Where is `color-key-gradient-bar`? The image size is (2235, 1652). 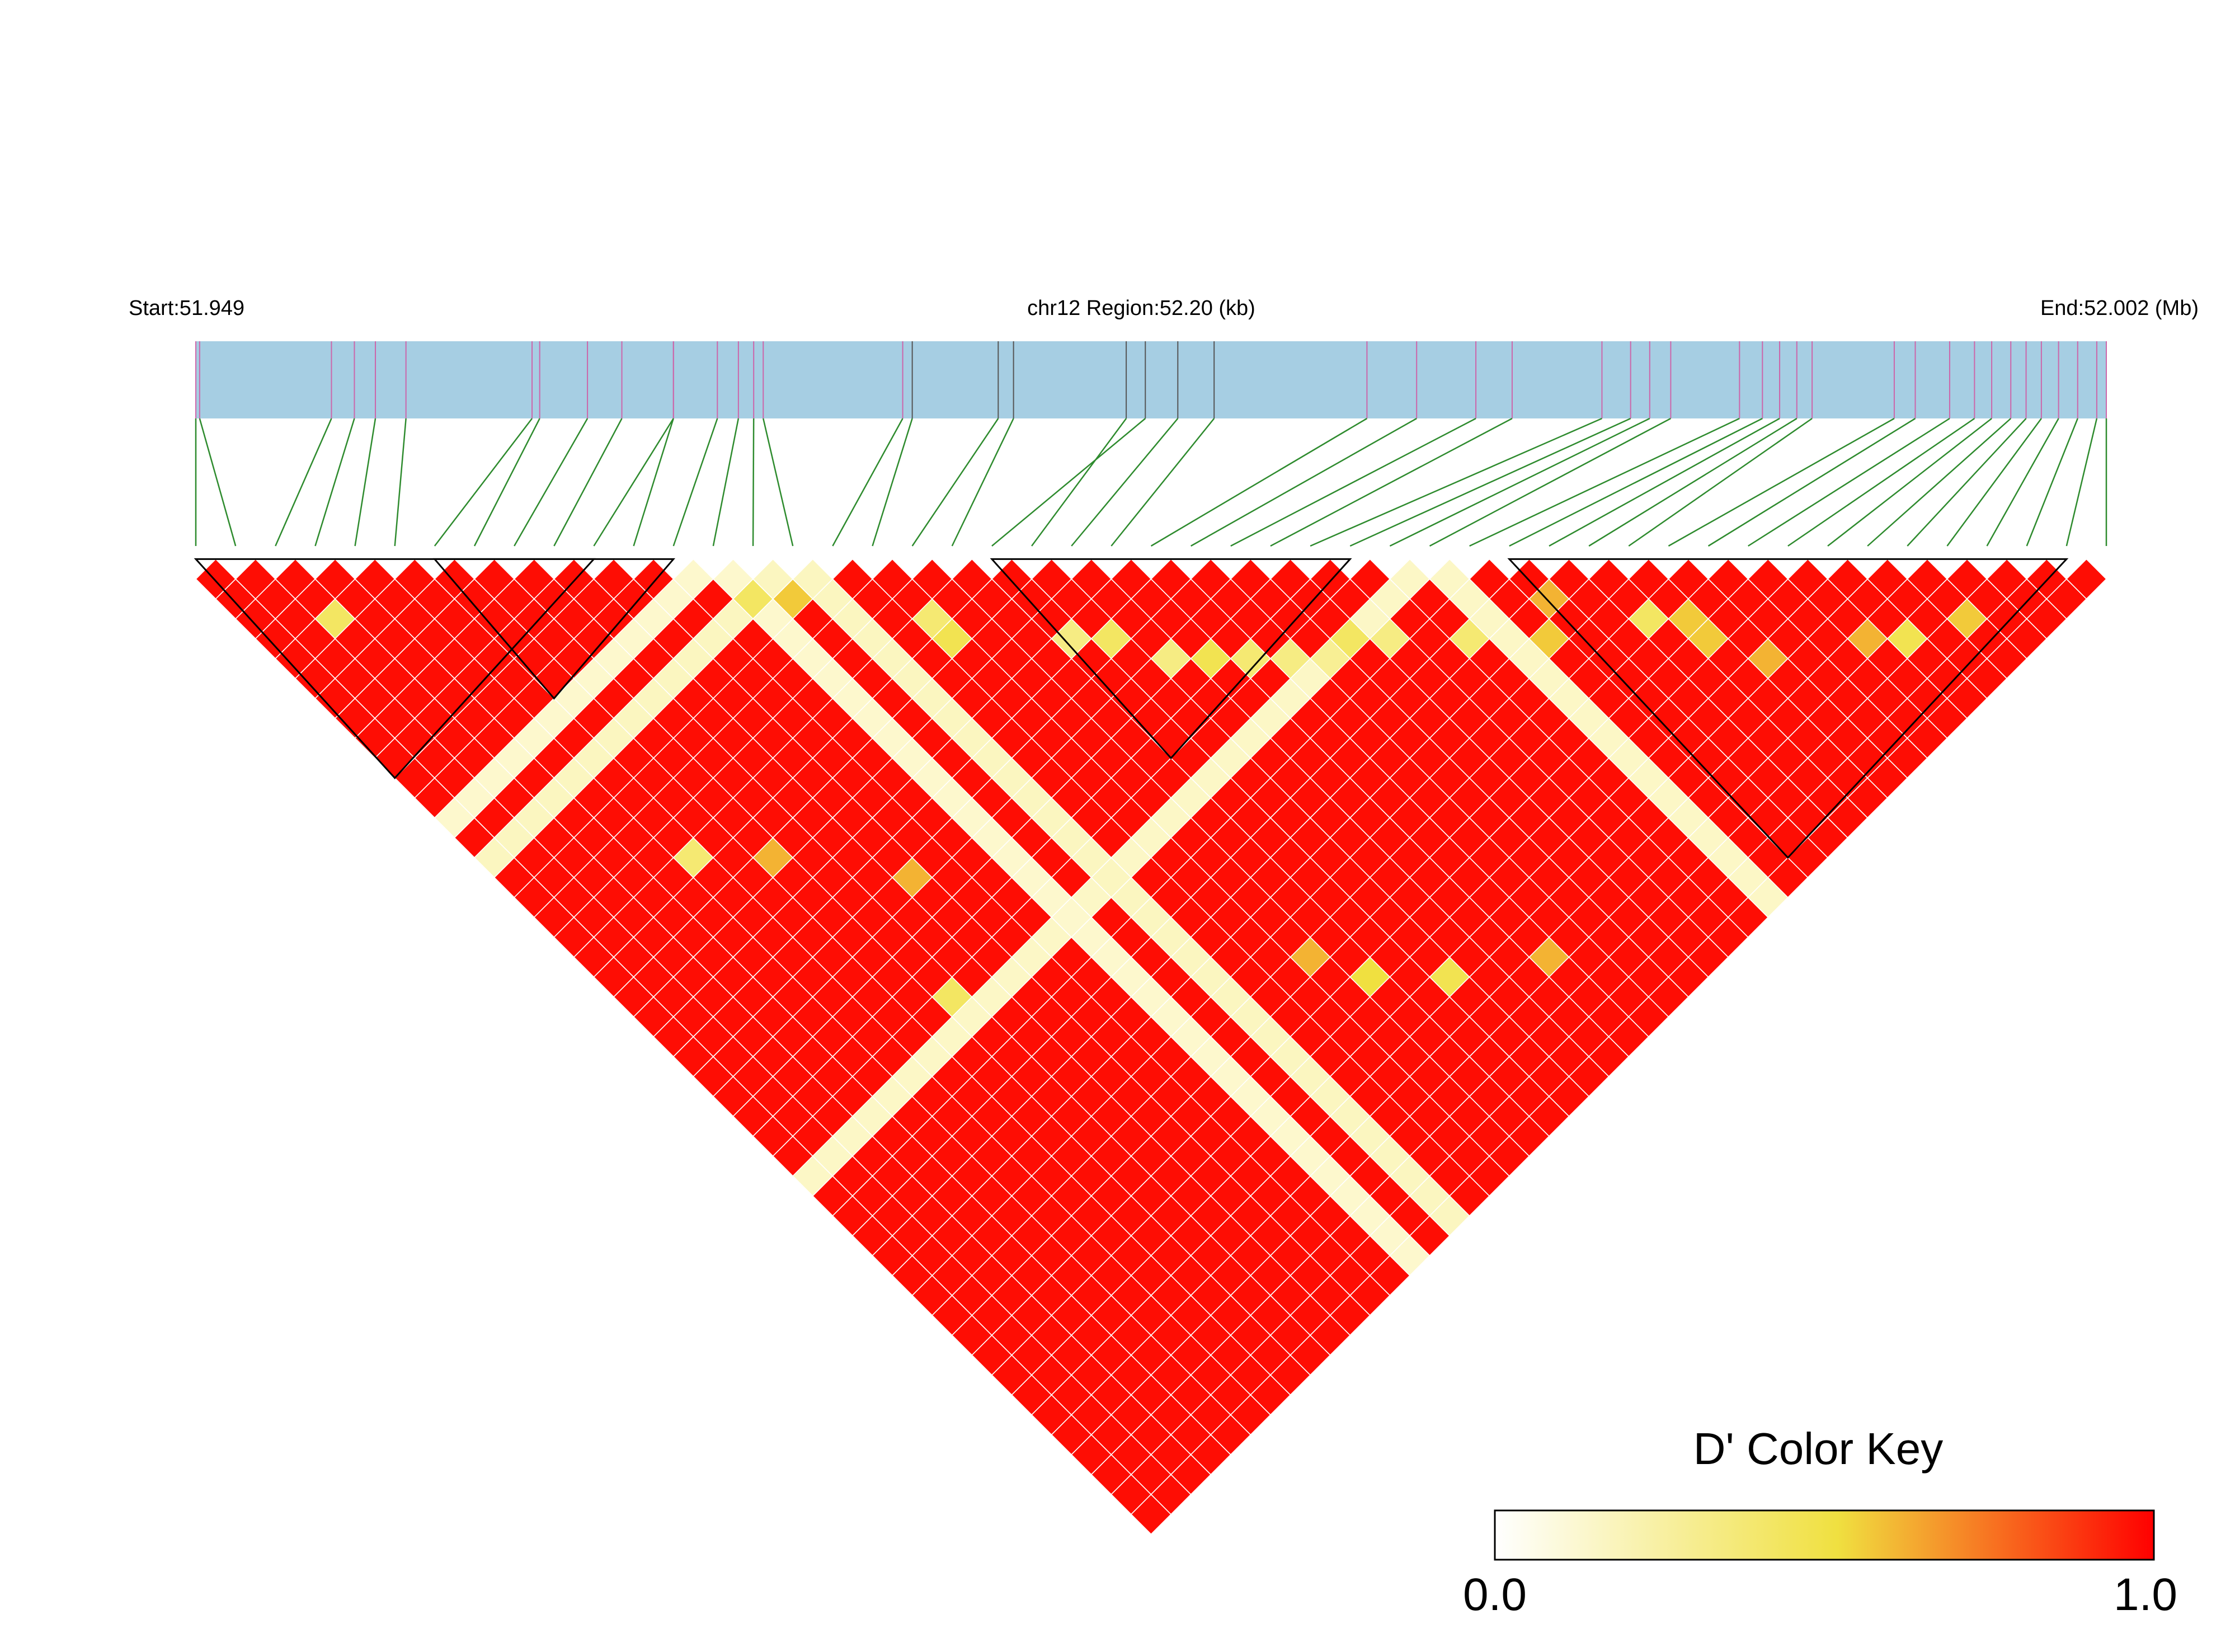
color-key-gradient-bar is located at coordinates (1824, 1535).